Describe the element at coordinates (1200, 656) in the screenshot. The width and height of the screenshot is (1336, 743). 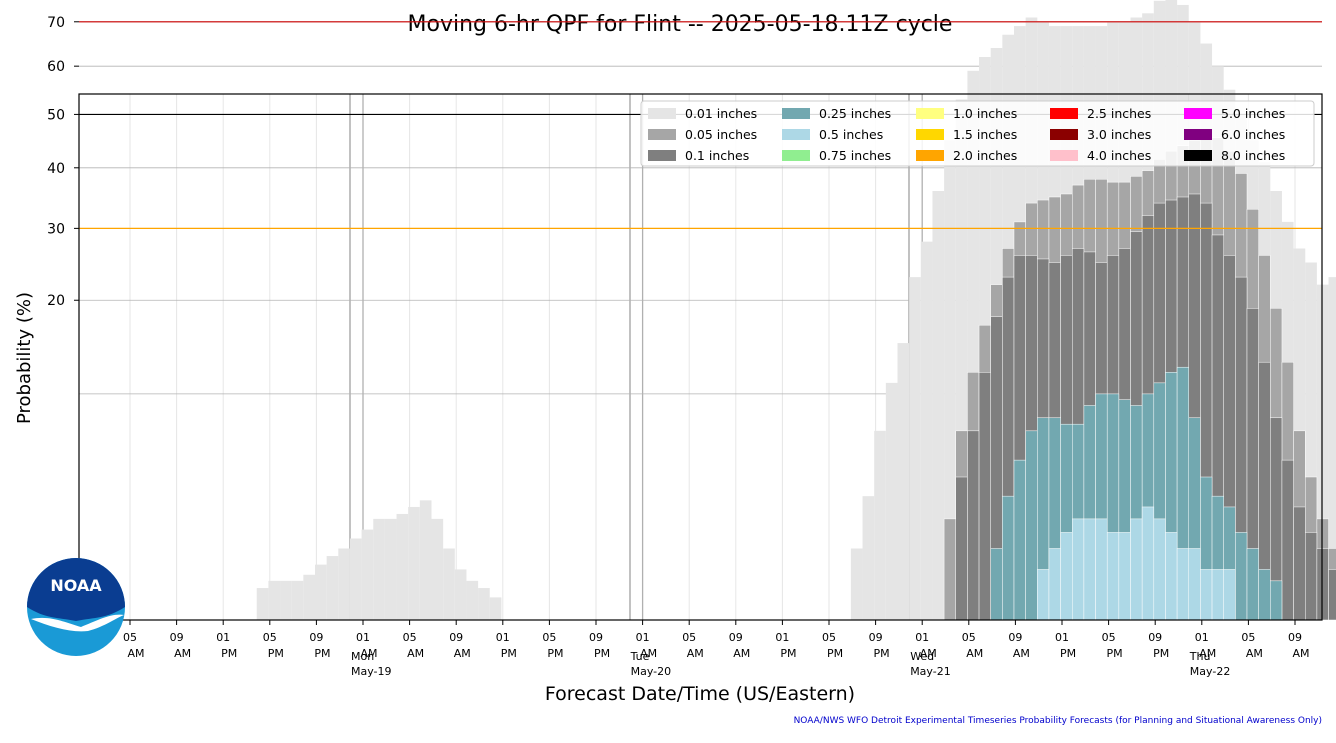
I see `x-tick-day: Thu` at that location.